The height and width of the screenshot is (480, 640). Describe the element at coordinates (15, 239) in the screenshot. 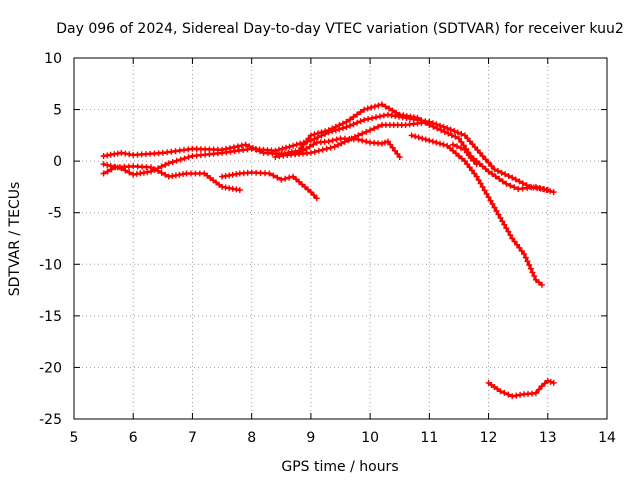

I see `y-axis-label: SDTVAR / TECUs` at that location.